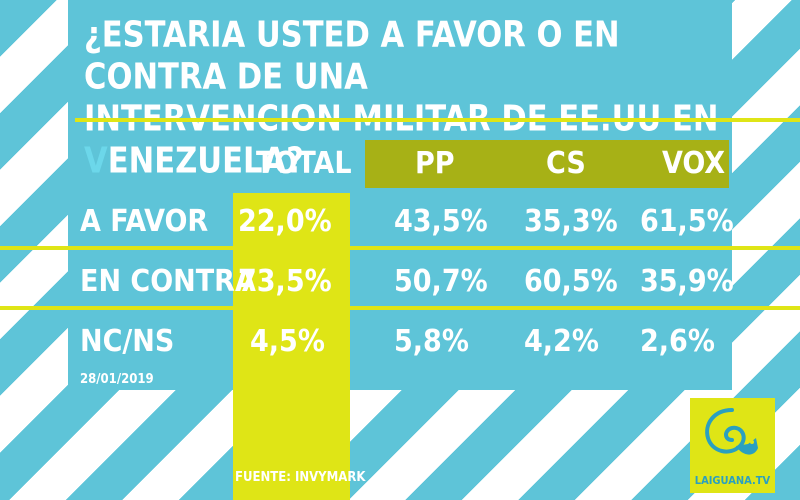 The width and height of the screenshot is (800, 500). What do you see at coordinates (571, 221) in the screenshot?
I see `cell-a-favor-cs: 35,3%` at bounding box center [571, 221].